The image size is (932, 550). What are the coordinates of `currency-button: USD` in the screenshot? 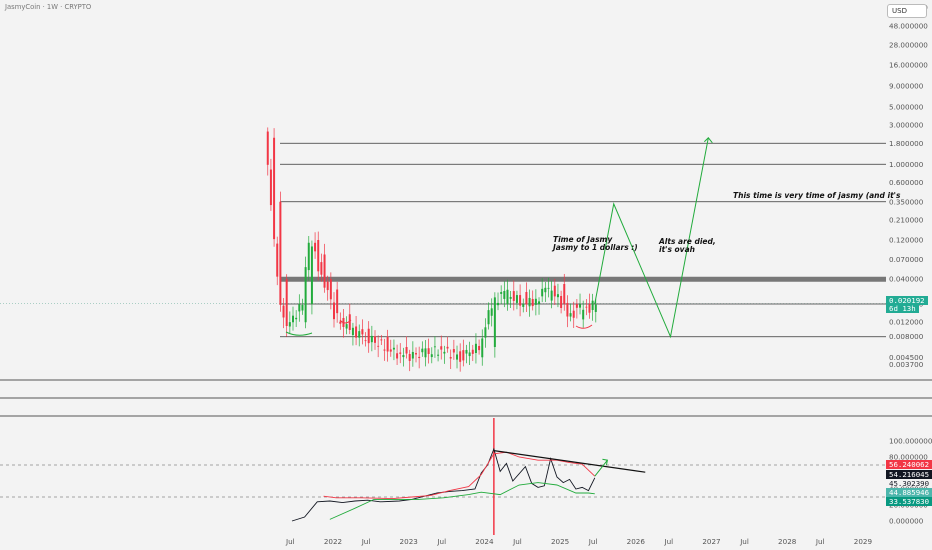 It's located at (907, 11).